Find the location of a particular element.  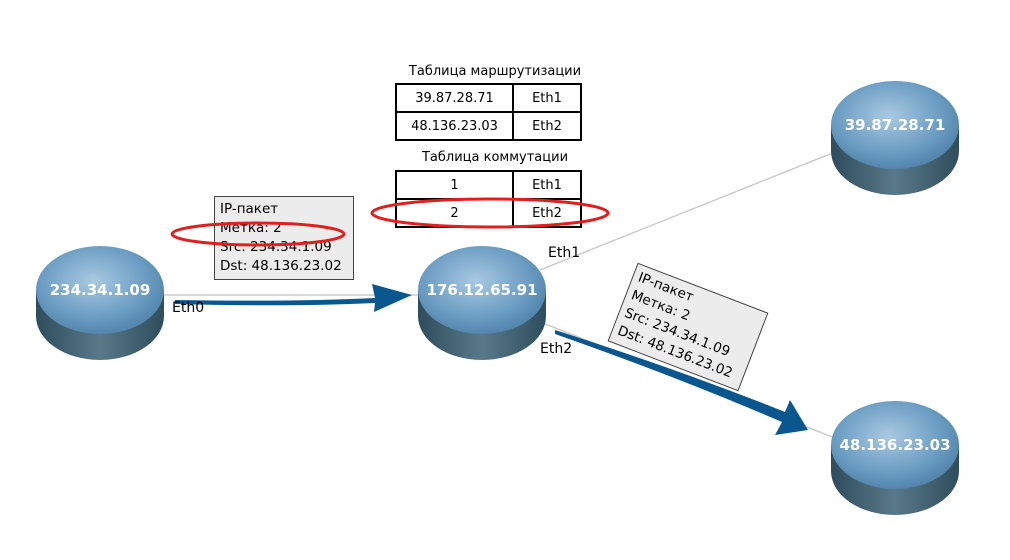

table-row: 39.87.28.71 Eth1 is located at coordinates (488, 98).